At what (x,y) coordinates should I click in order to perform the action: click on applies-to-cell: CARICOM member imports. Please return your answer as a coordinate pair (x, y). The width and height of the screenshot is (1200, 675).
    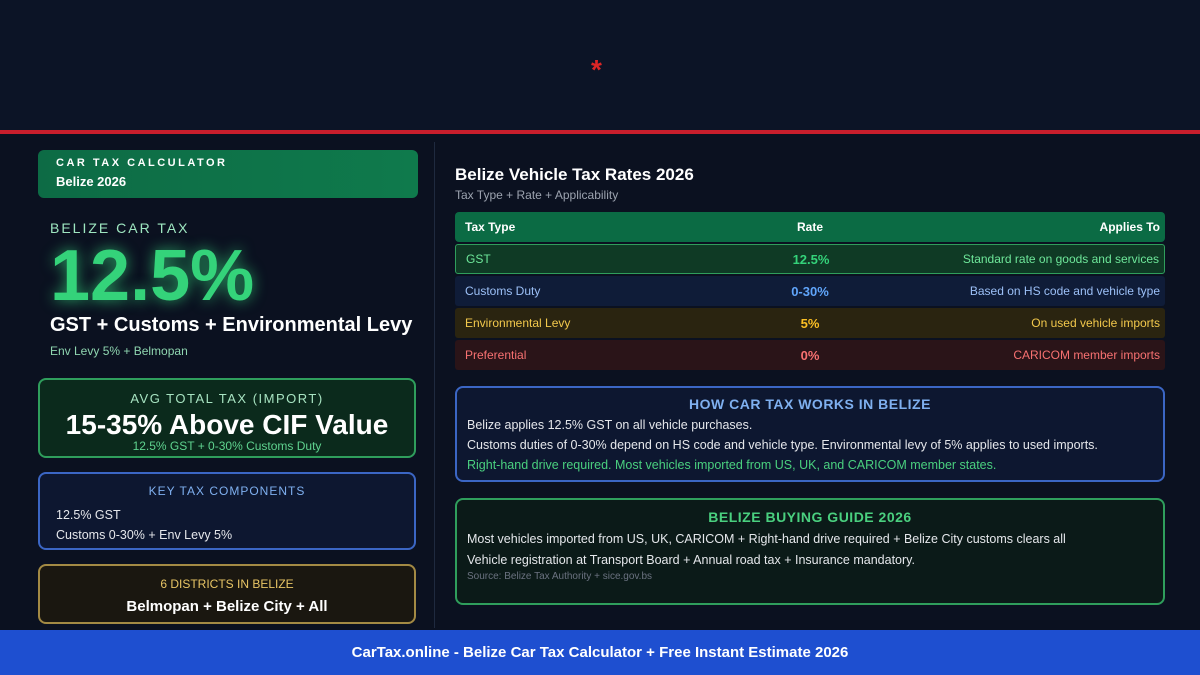
    Looking at the image, I should click on (1086, 355).